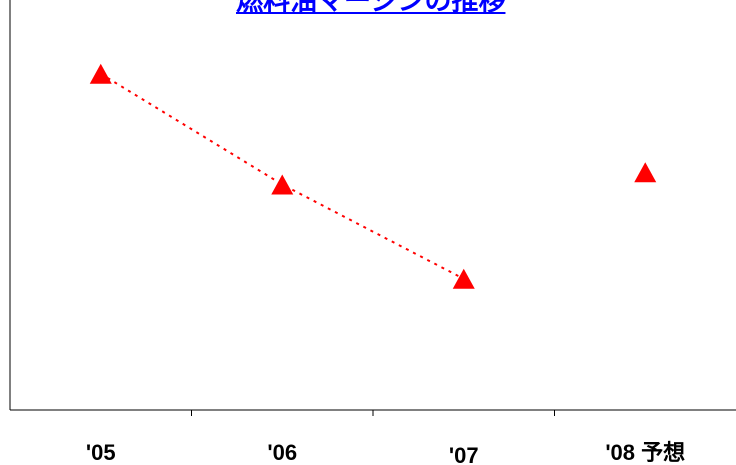 This screenshot has height=465, width=736. I want to click on chart-title: 燃料油マージンの推移, so click(371, 8).